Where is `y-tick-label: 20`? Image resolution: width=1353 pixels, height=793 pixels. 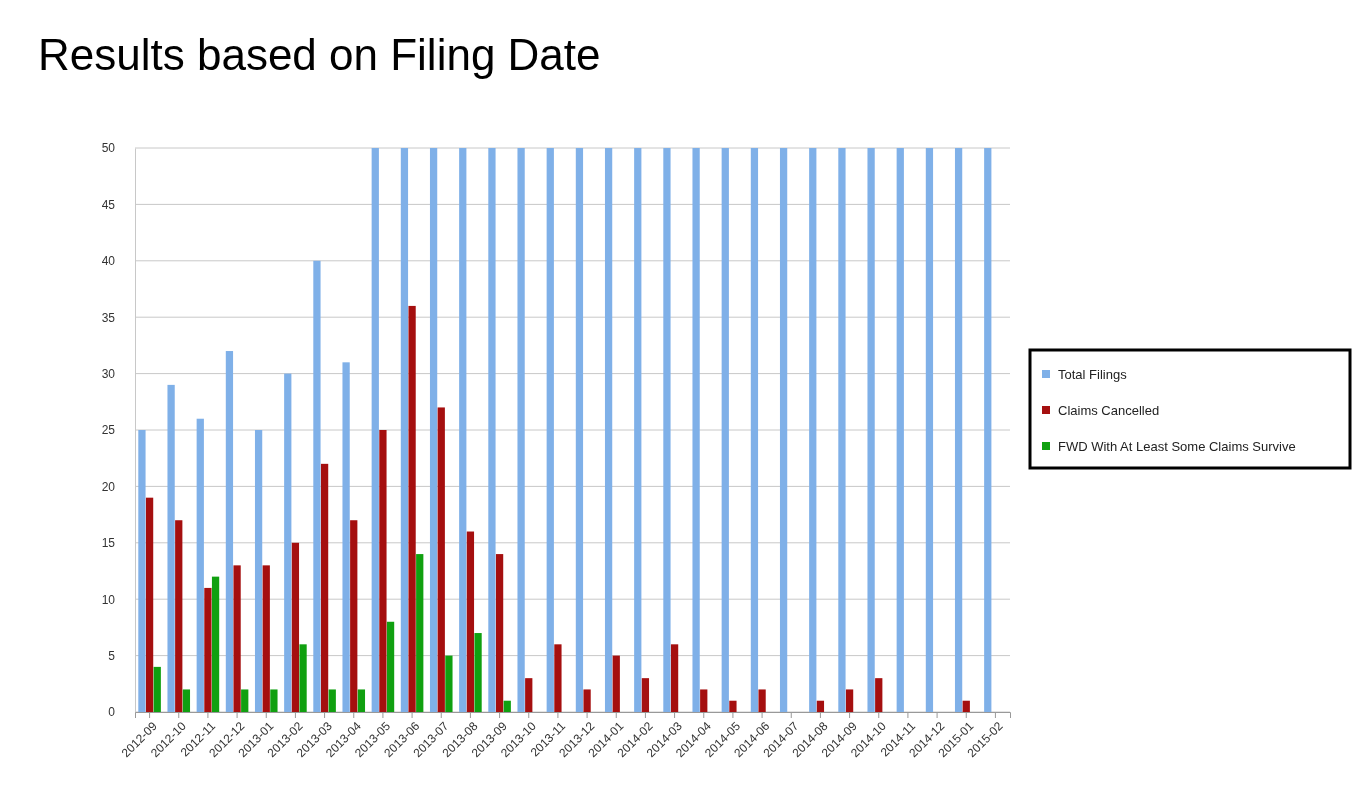 y-tick-label: 20 is located at coordinates (108, 486).